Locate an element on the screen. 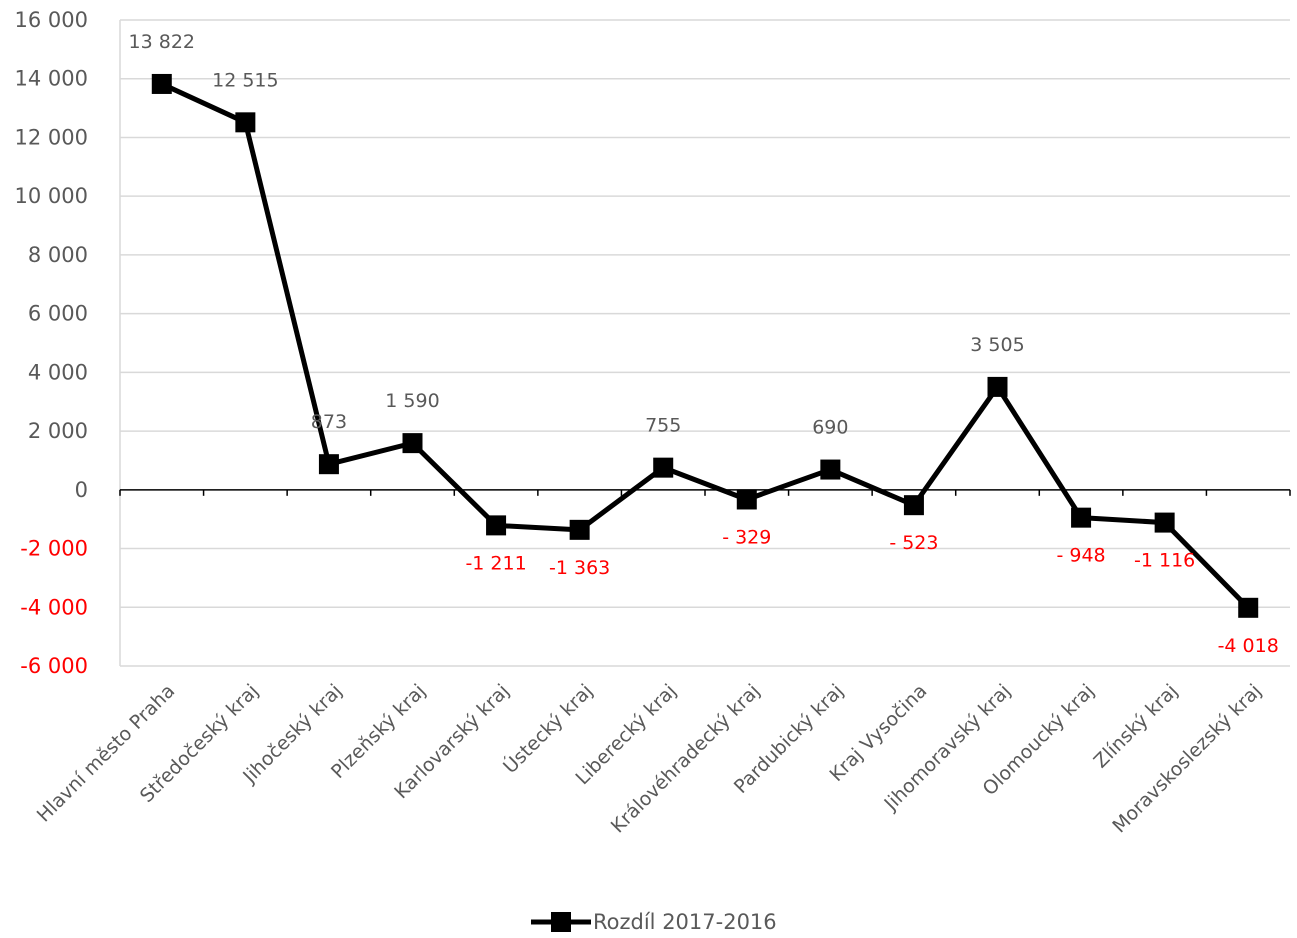 The height and width of the screenshot is (938, 1297). data-label: 873 is located at coordinates (329, 422).